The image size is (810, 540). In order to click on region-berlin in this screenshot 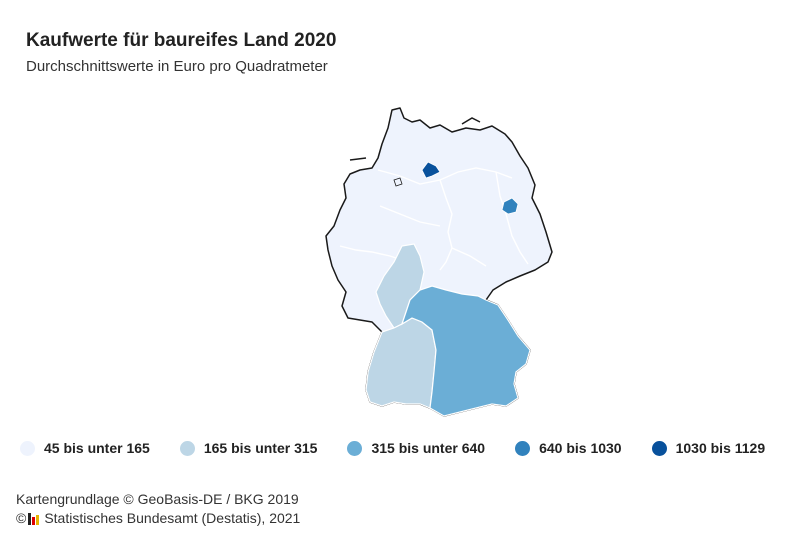, I will do `click(510, 206)`.